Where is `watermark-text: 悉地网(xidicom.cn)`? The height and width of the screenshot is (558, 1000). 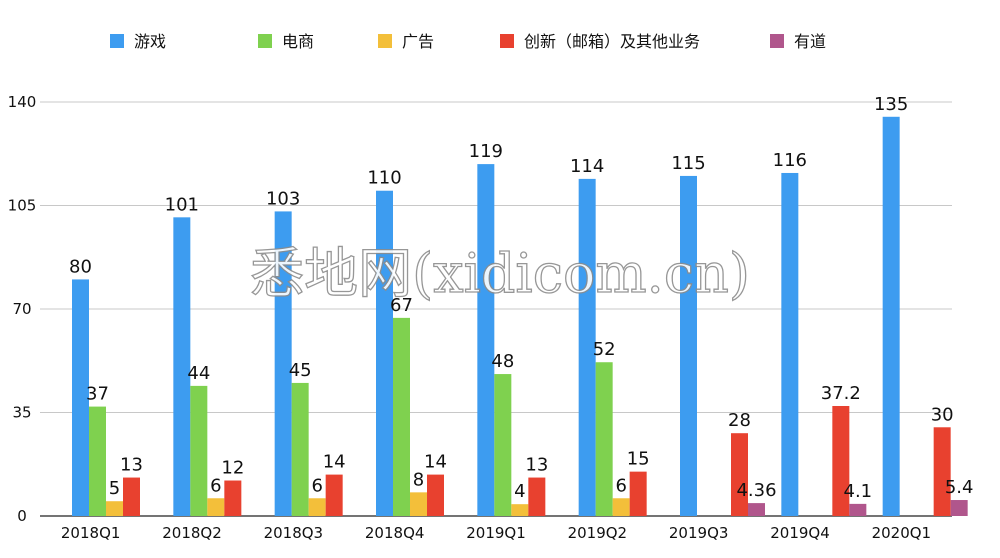 watermark-text: 悉地网(xidicom.cn) is located at coordinates (500, 273).